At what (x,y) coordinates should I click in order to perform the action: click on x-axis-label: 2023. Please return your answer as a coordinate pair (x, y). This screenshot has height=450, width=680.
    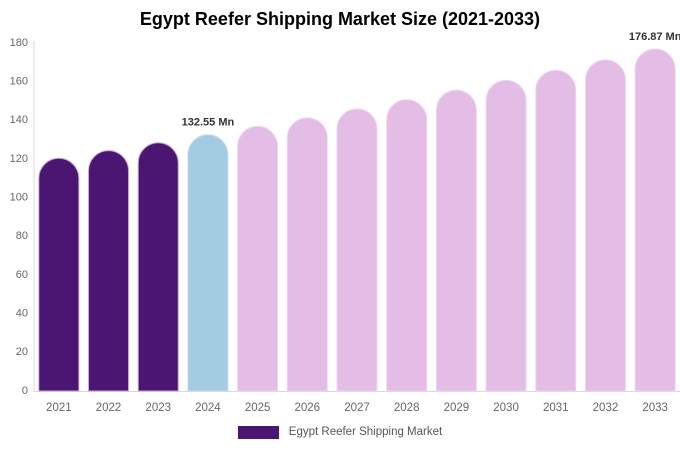
    Looking at the image, I should click on (158, 408).